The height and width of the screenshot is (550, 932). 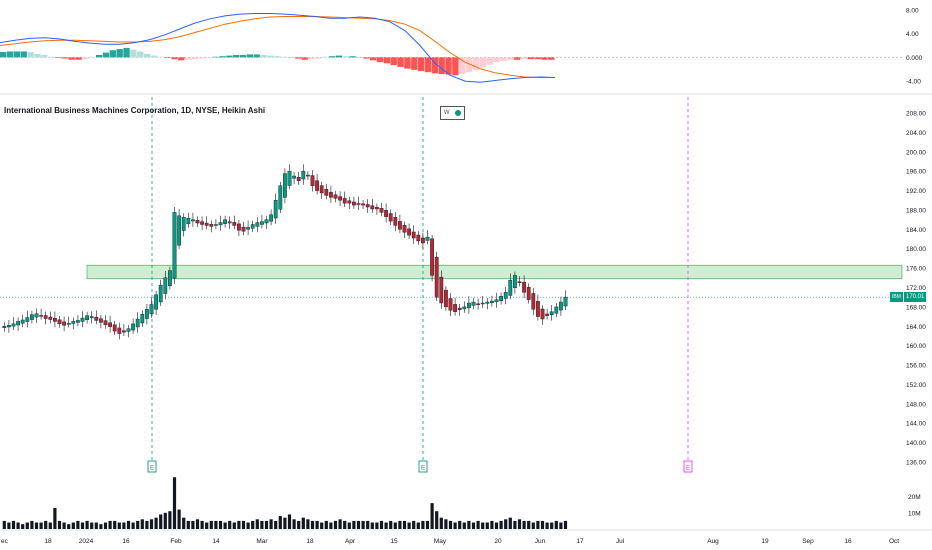 I want to click on badge-w-label: W, so click(x=446, y=113).